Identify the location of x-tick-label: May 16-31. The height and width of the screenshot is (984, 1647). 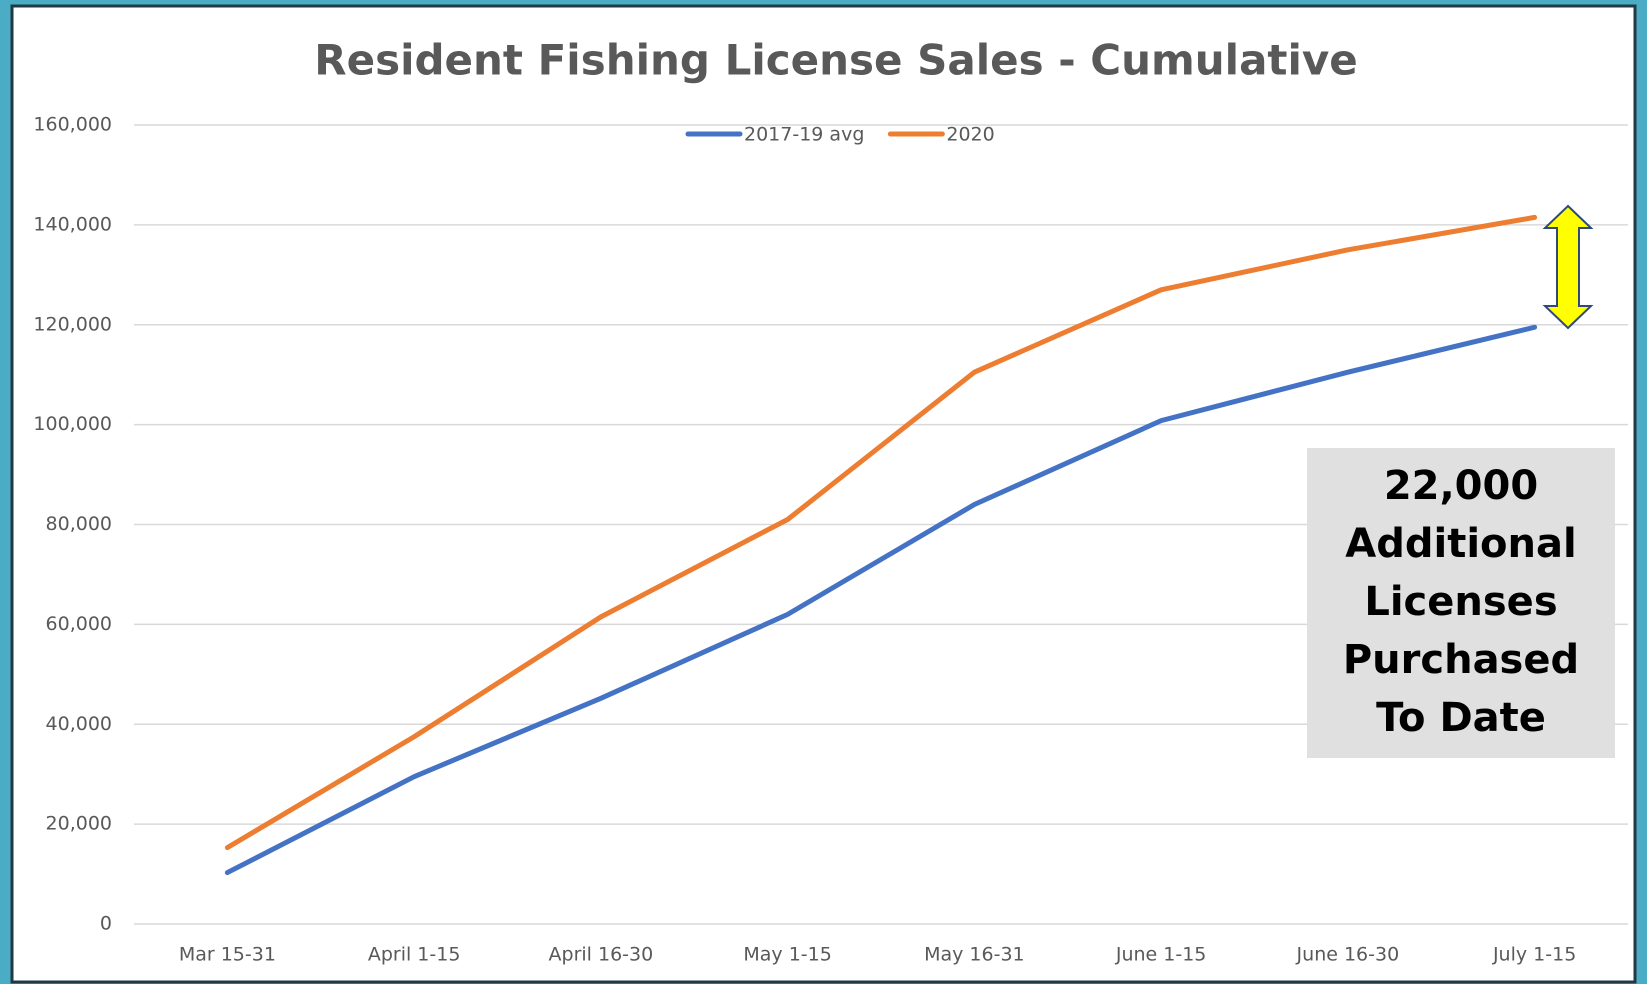
(974, 955).